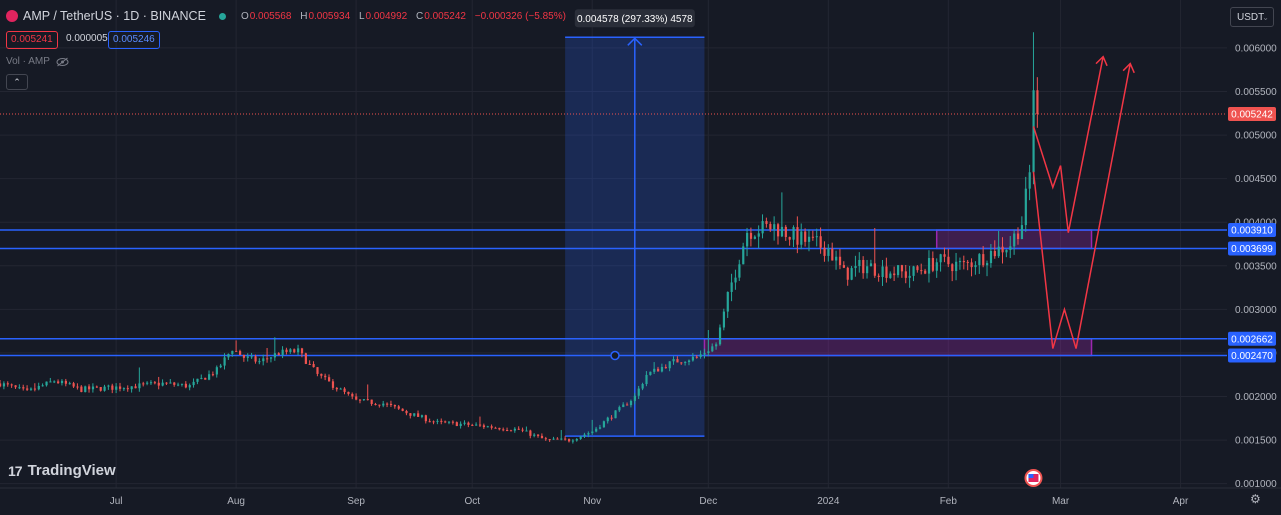 This screenshot has width=1281, height=515. Describe the element at coordinates (114, 16) in the screenshot. I see `symbol-title: AMP / TetherUS · 1D · BINANCE` at that location.